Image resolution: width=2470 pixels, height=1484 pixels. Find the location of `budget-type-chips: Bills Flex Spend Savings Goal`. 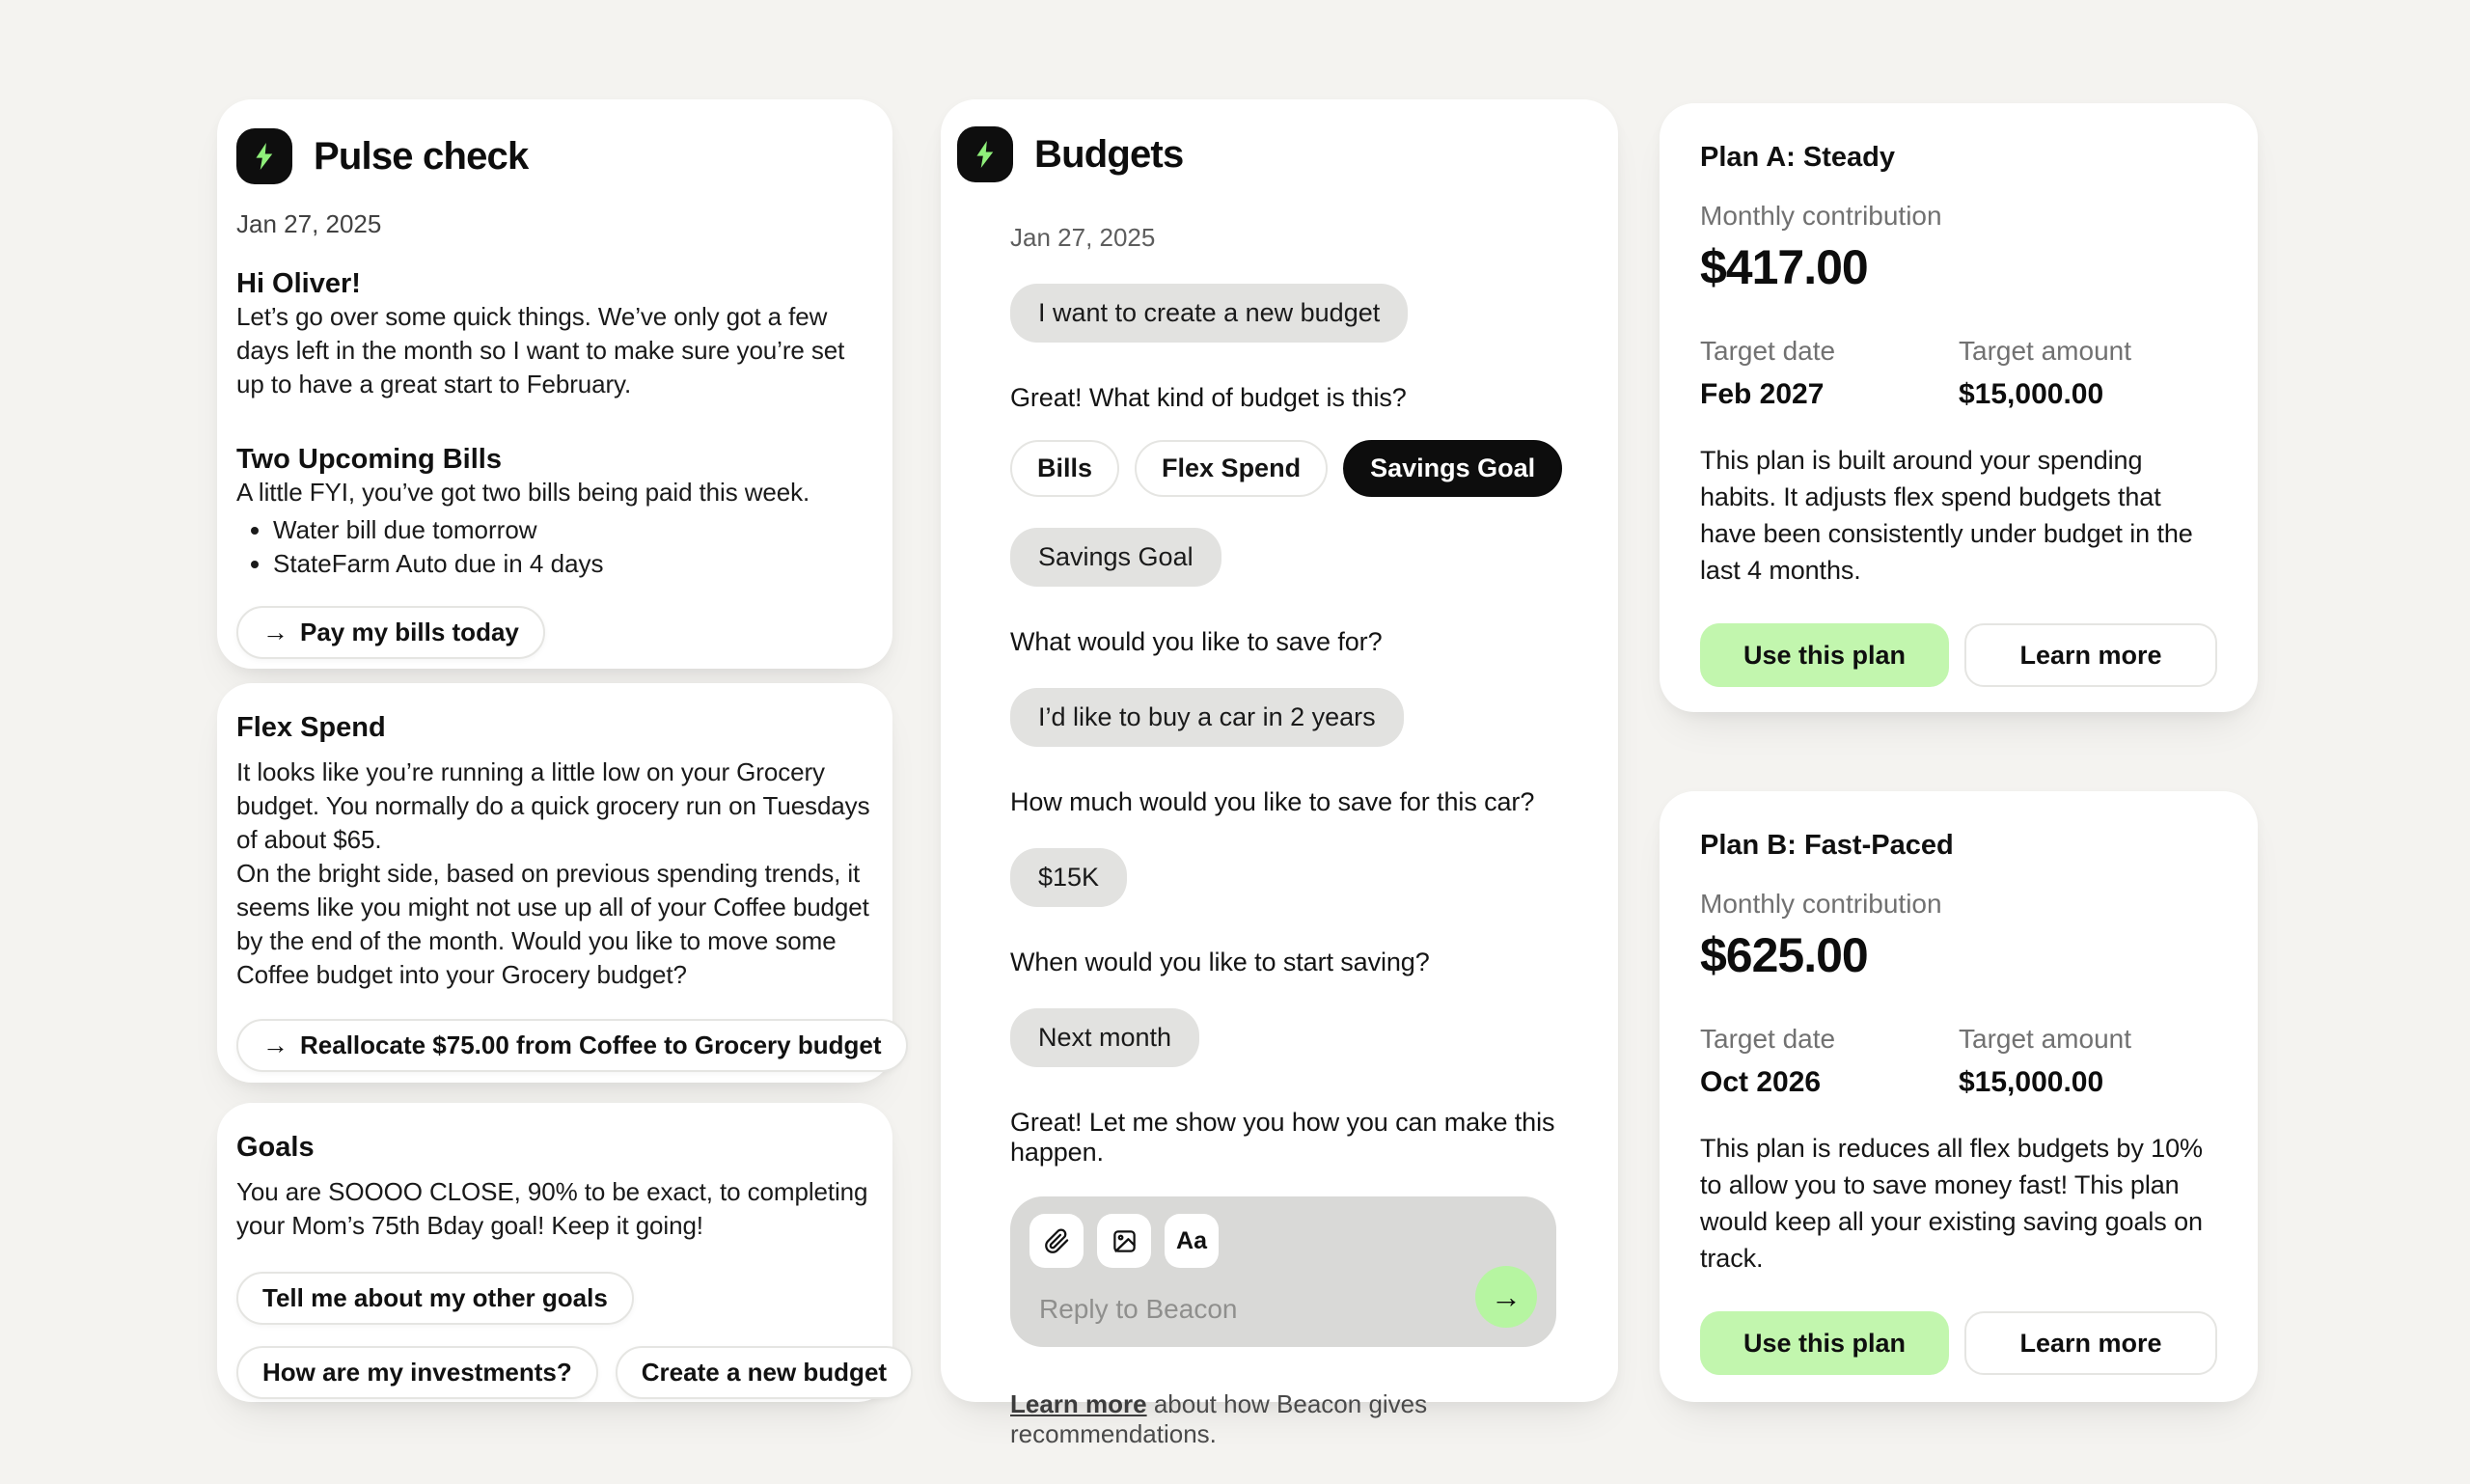

budget-type-chips: Bills Flex Spend Savings Goal is located at coordinates (1286, 468).